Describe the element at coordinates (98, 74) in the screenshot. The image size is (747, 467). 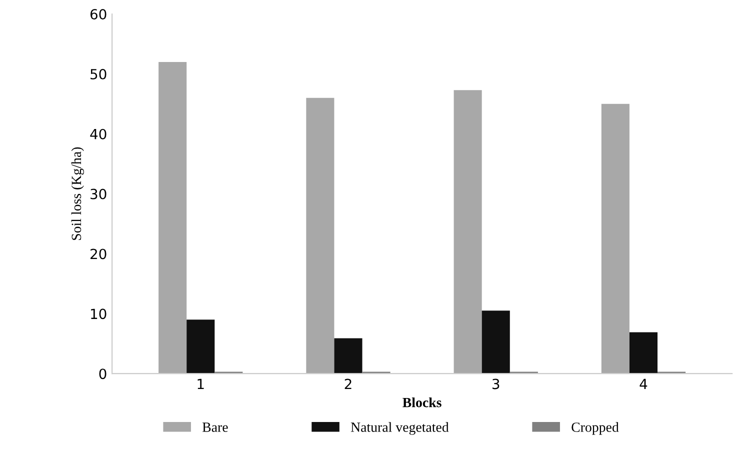
I see `y-tick-label: 50` at that location.